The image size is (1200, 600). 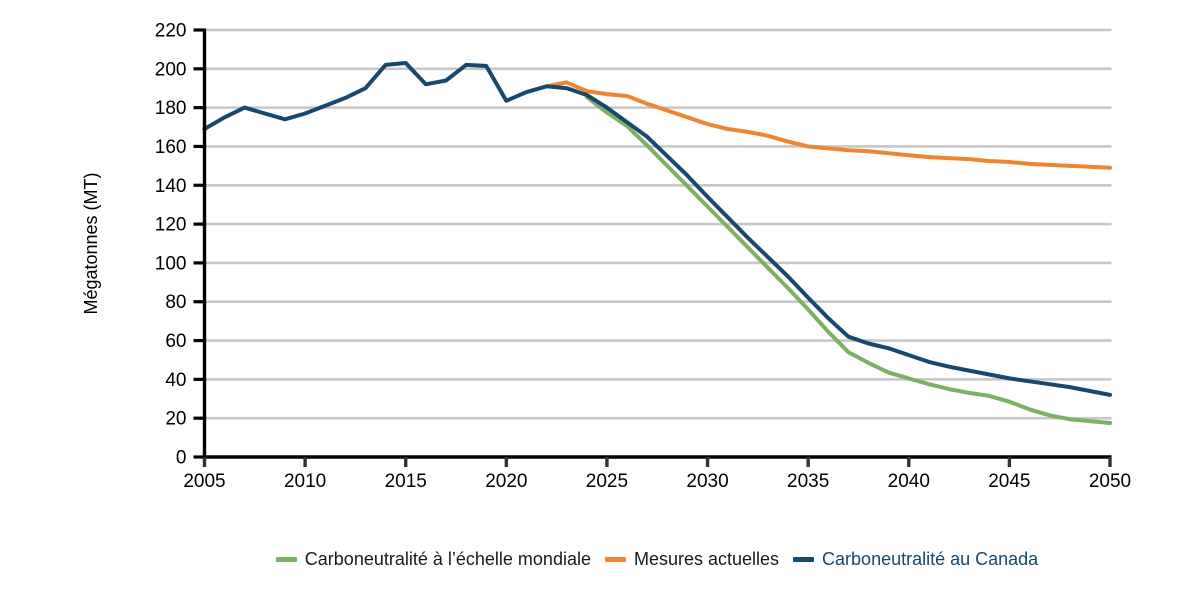 What do you see at coordinates (707, 481) in the screenshot?
I see `x-tick-label-2030: 2030` at bounding box center [707, 481].